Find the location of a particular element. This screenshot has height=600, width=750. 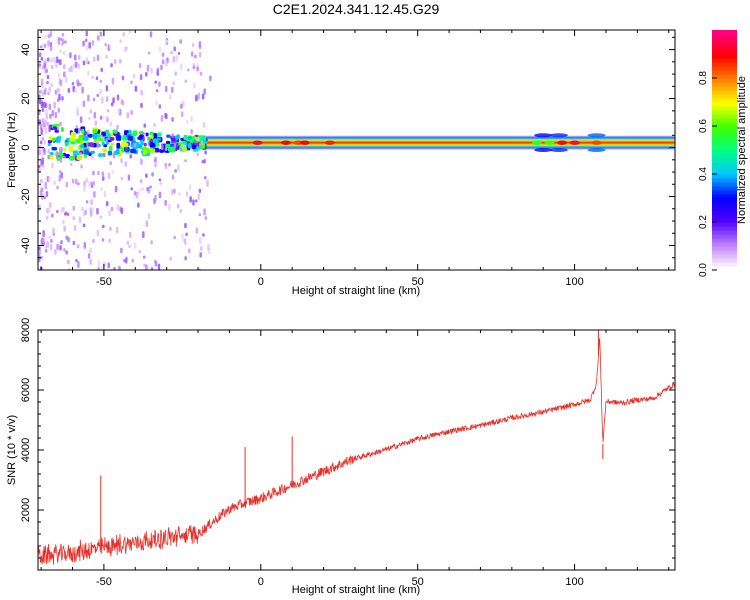

snr-y-tick-label: 4000 is located at coordinates (26, 450).